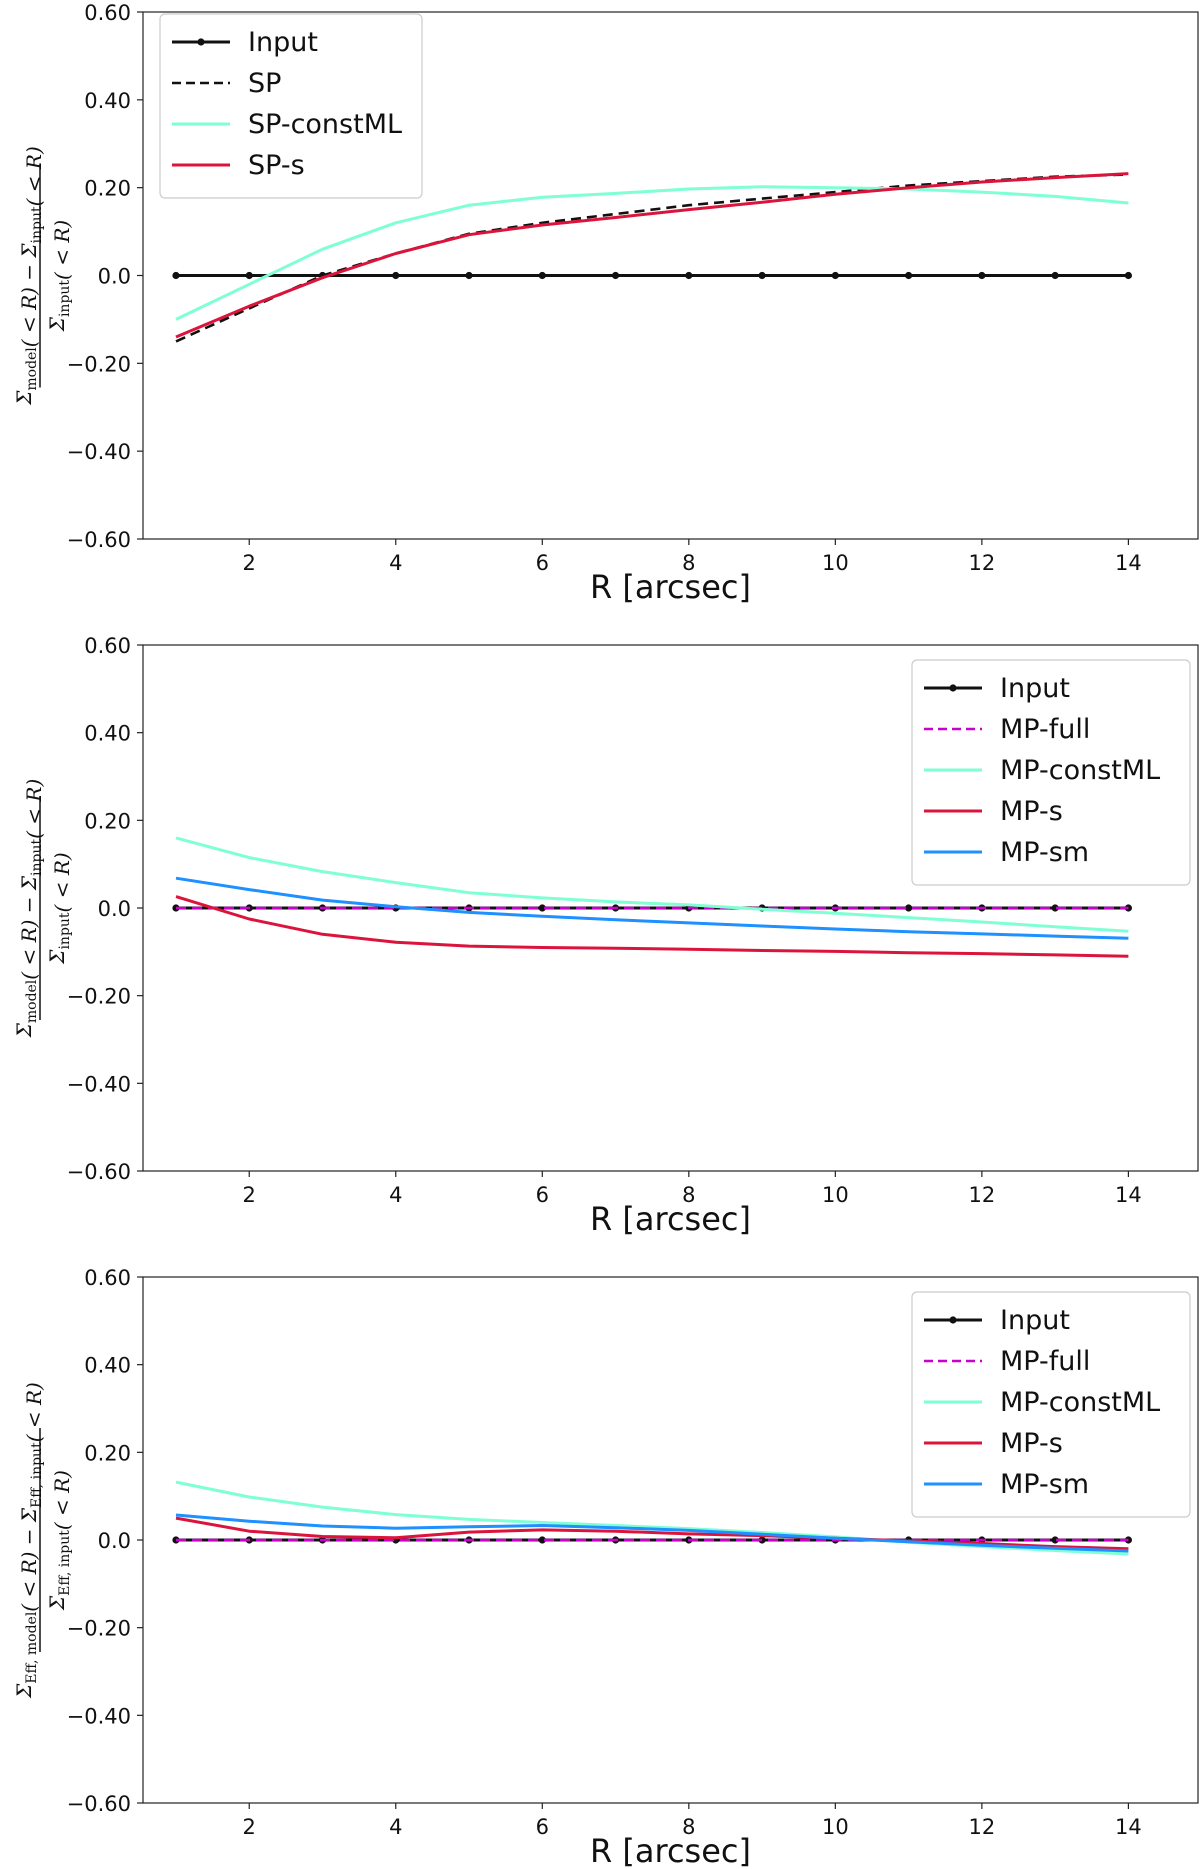 Image resolution: width=1200 pixels, height=1869 pixels. I want to click on y-axis-numerator-subscript: input, so click(37, 224).